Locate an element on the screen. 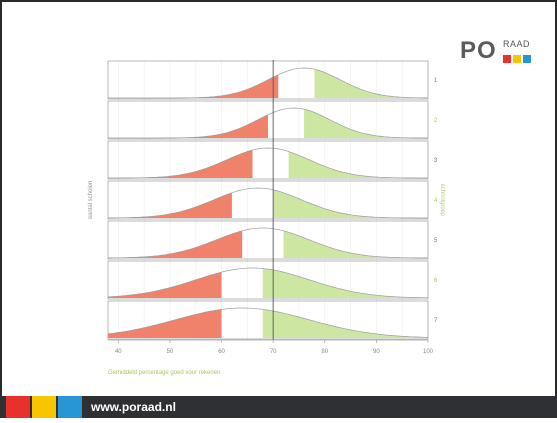 The image size is (557, 423). poraad-logo: PO RAAD is located at coordinates (502, 51).